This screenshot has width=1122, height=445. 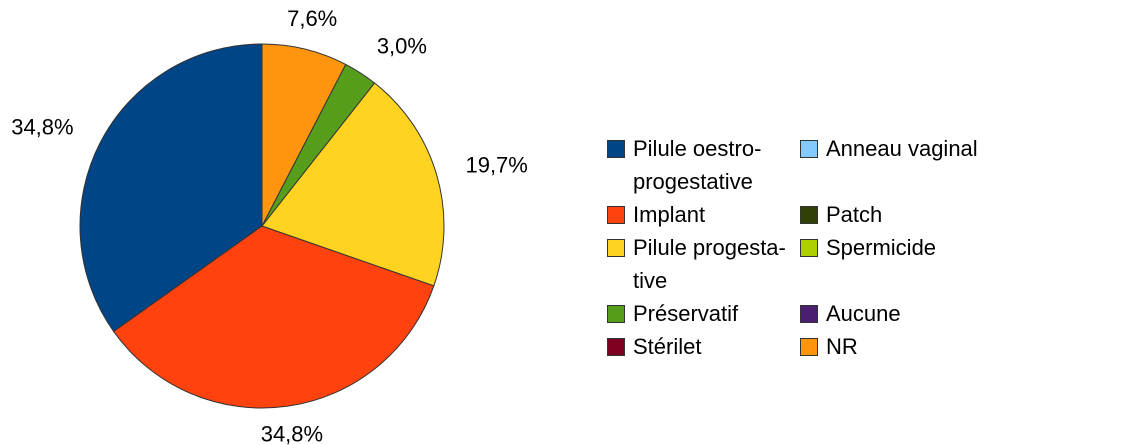 What do you see at coordinates (950, 313) in the screenshot?
I see `legend-item: Aucune` at bounding box center [950, 313].